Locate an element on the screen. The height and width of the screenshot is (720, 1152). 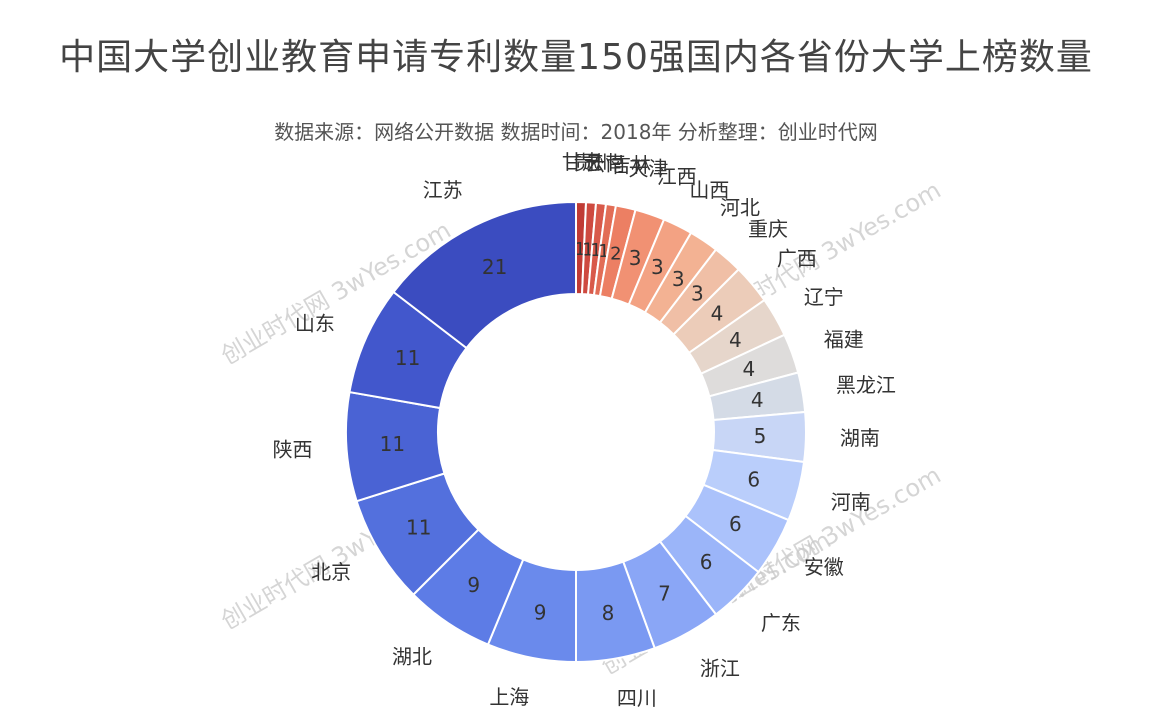
slice-category-label: 福建 is located at coordinates (844, 340).